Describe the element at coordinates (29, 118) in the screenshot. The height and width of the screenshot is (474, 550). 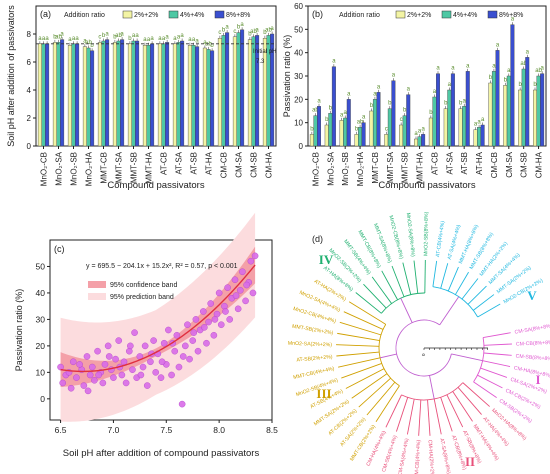
I see `ytick-label: 2` at that location.